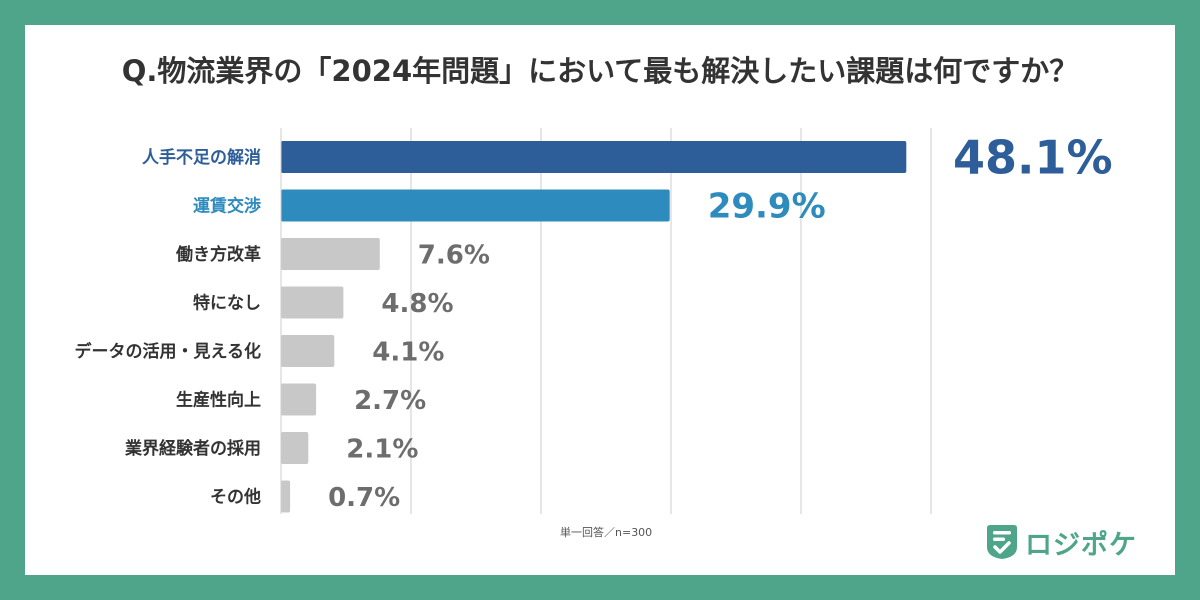  What do you see at coordinates (1033, 158) in the screenshot?
I see `value-label: 48.1%` at bounding box center [1033, 158].